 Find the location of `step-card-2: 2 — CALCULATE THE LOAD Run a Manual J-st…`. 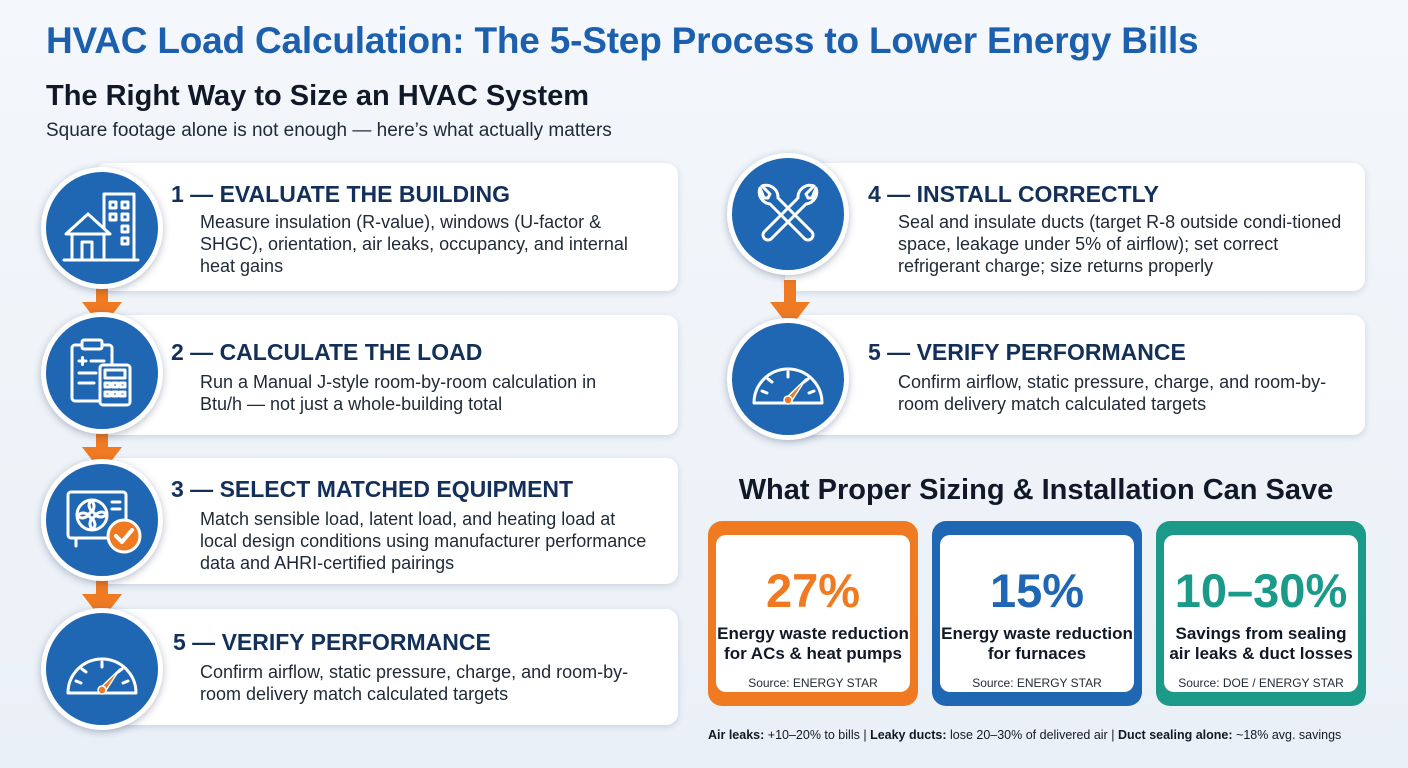

step-card-2: 2 — CALCULATE THE LOAD Run a Manual J-st… is located at coordinates (386, 375).